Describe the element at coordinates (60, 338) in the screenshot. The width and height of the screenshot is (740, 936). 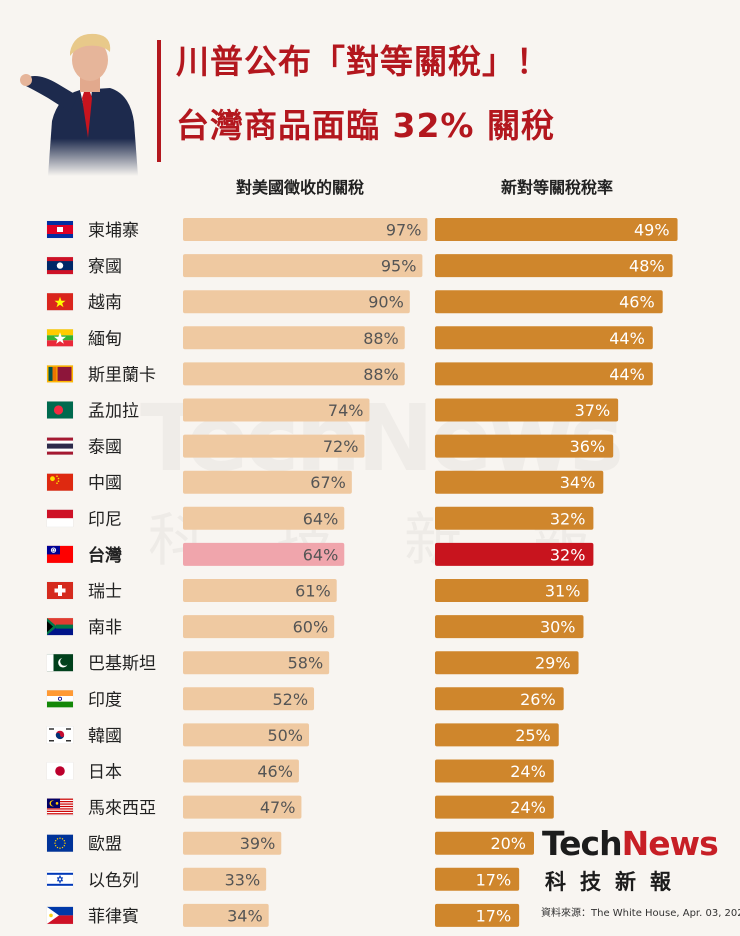
I see `myanmar-flag-icon` at that location.